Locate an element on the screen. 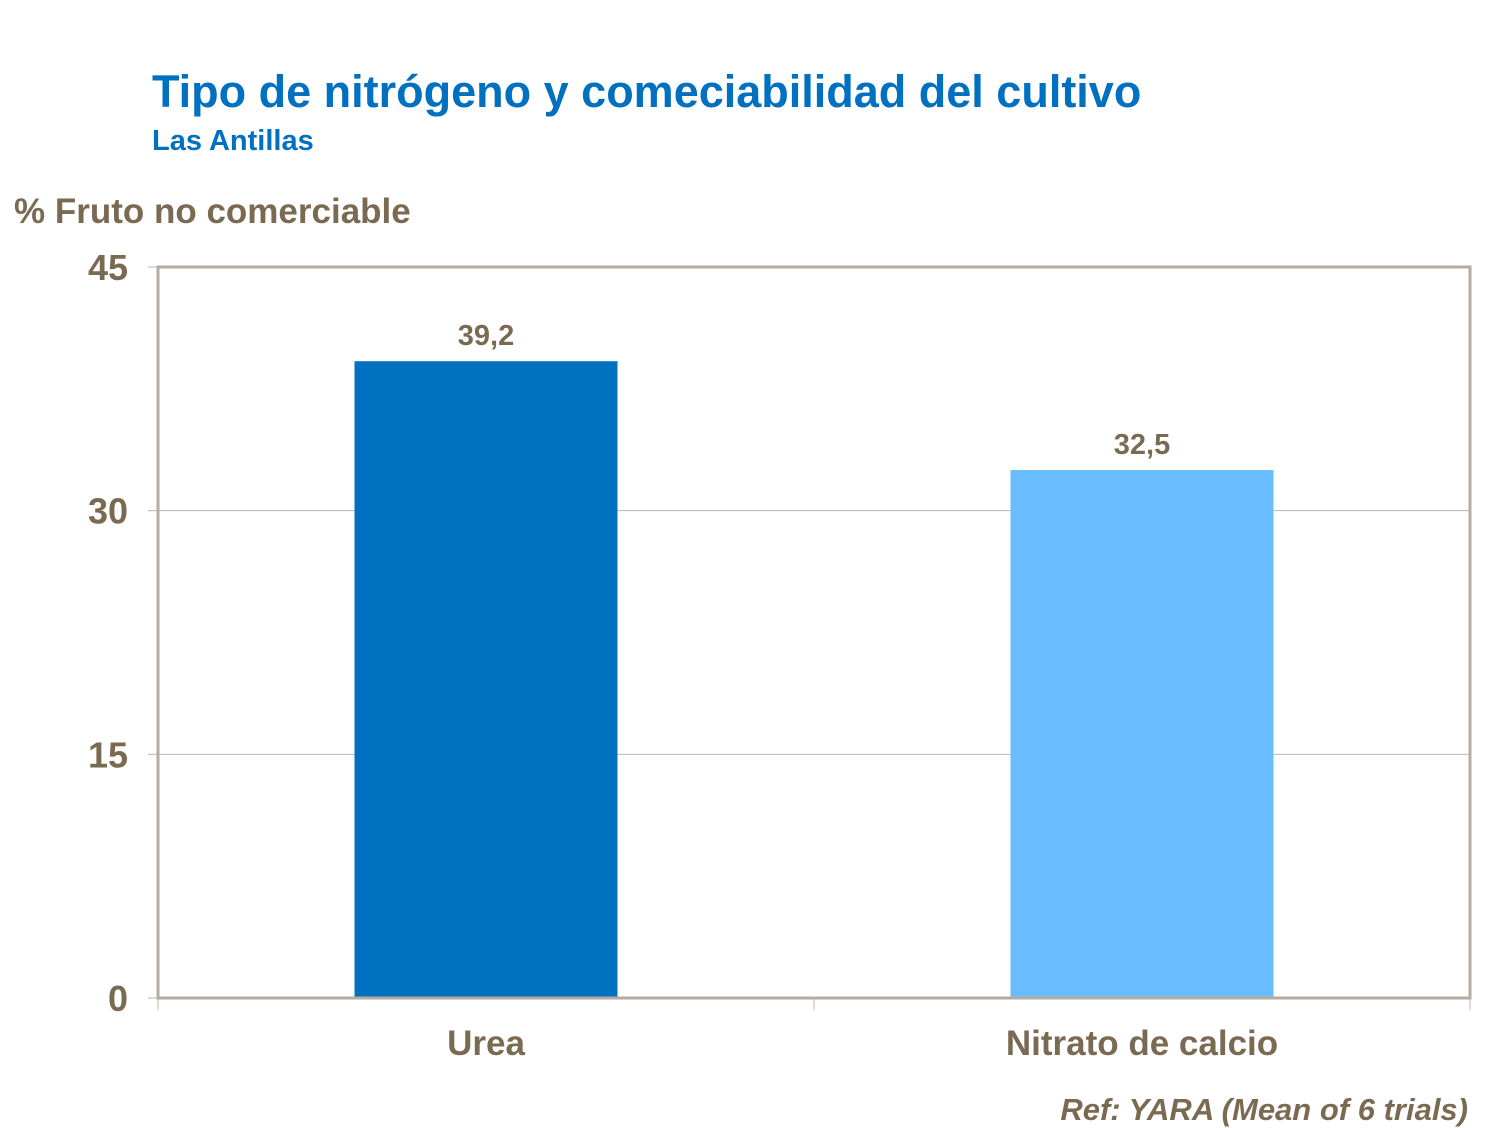 The width and height of the screenshot is (1500, 1128). y-tick-label: 15 is located at coordinates (108, 754).